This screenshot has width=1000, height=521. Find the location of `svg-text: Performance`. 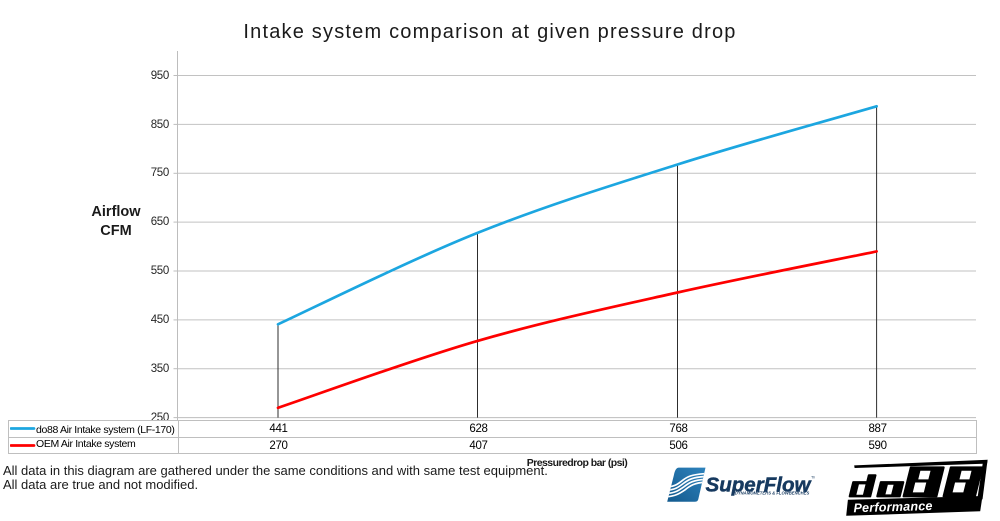

svg-text: Performance is located at coordinates (892, 507).